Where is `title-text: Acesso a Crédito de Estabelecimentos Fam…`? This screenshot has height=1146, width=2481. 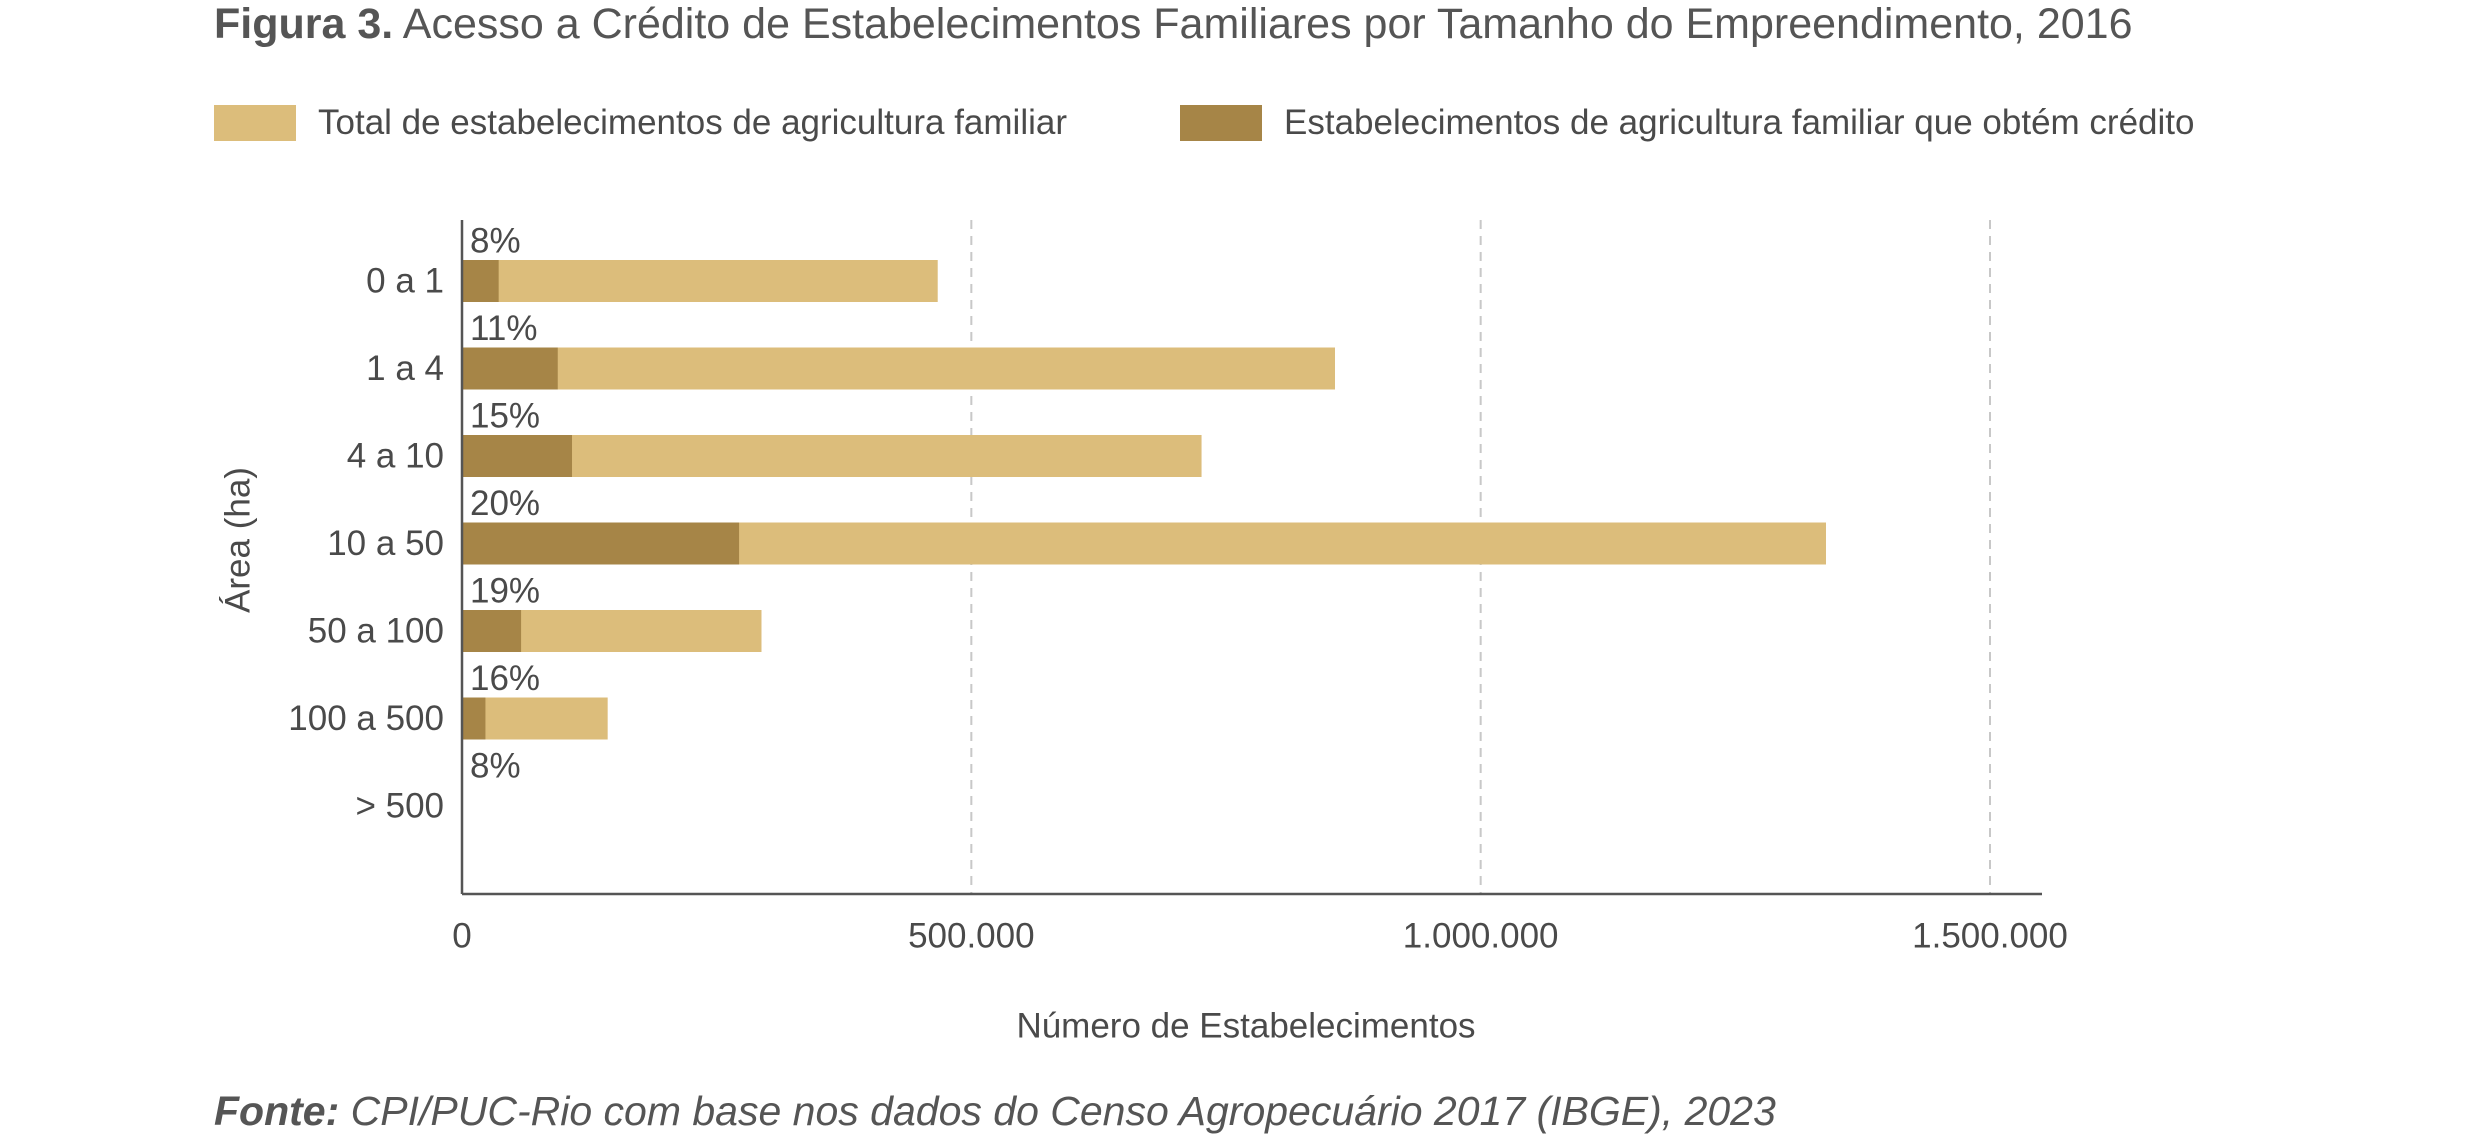
title-text: Acesso a Crédito de Estabelecimentos Fam… is located at coordinates (1267, 24).